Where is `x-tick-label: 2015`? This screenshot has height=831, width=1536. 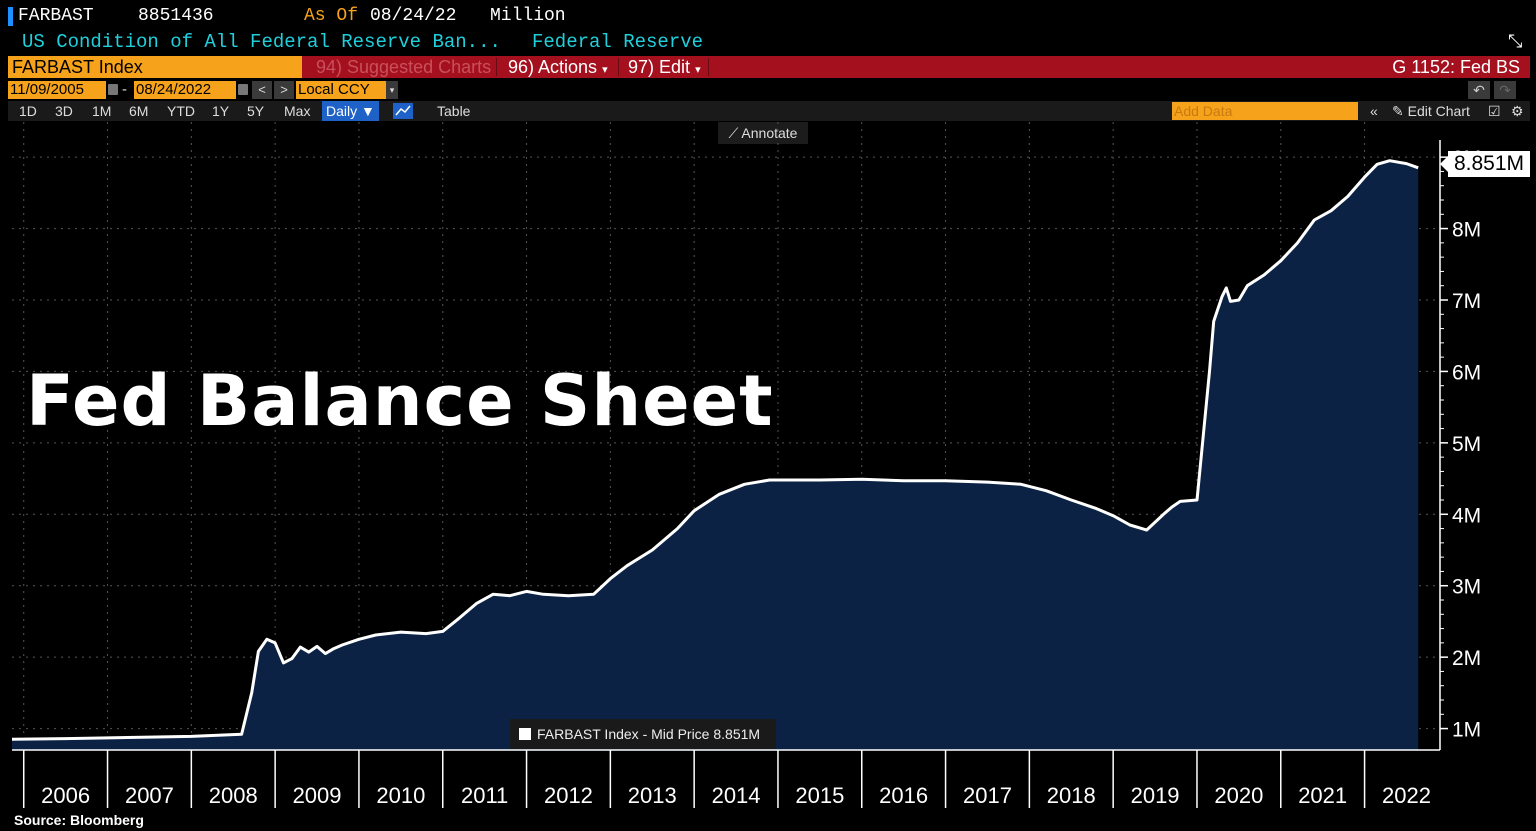 x-tick-label: 2015 is located at coordinates (819, 795).